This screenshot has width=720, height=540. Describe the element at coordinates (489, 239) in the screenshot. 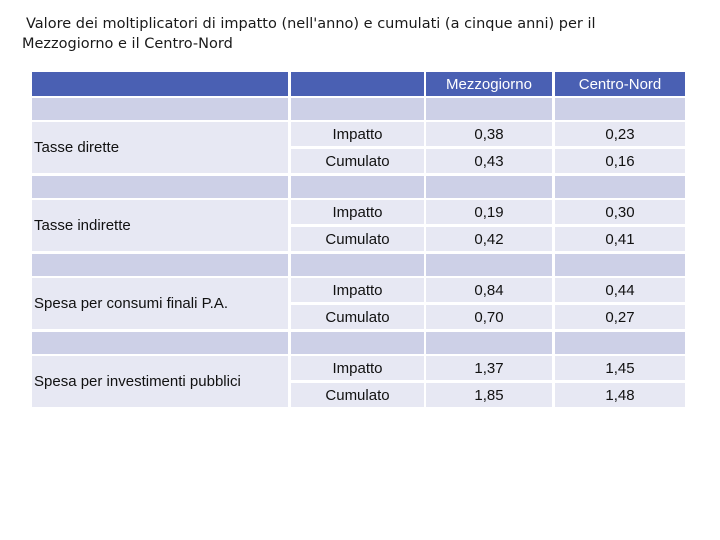

I see `mezzogiorno-value-cell: 0,42` at that location.